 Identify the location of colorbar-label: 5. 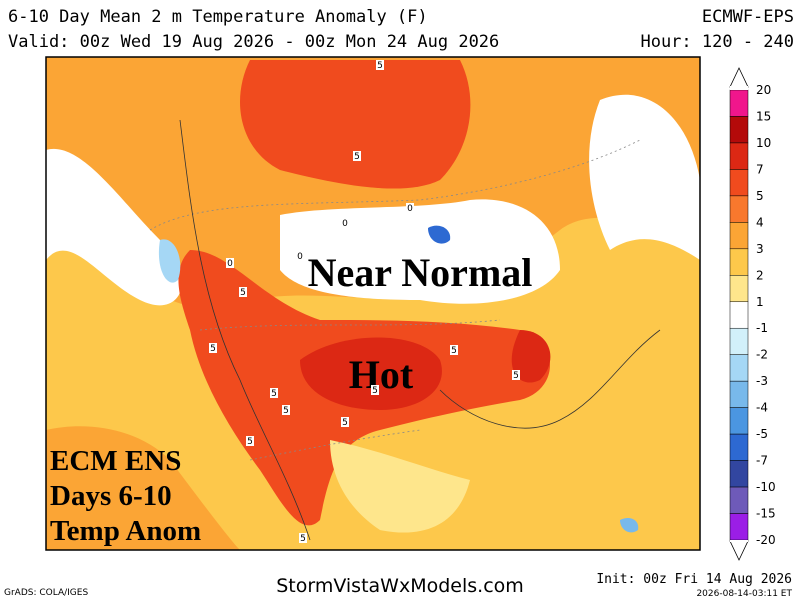
(760, 196).